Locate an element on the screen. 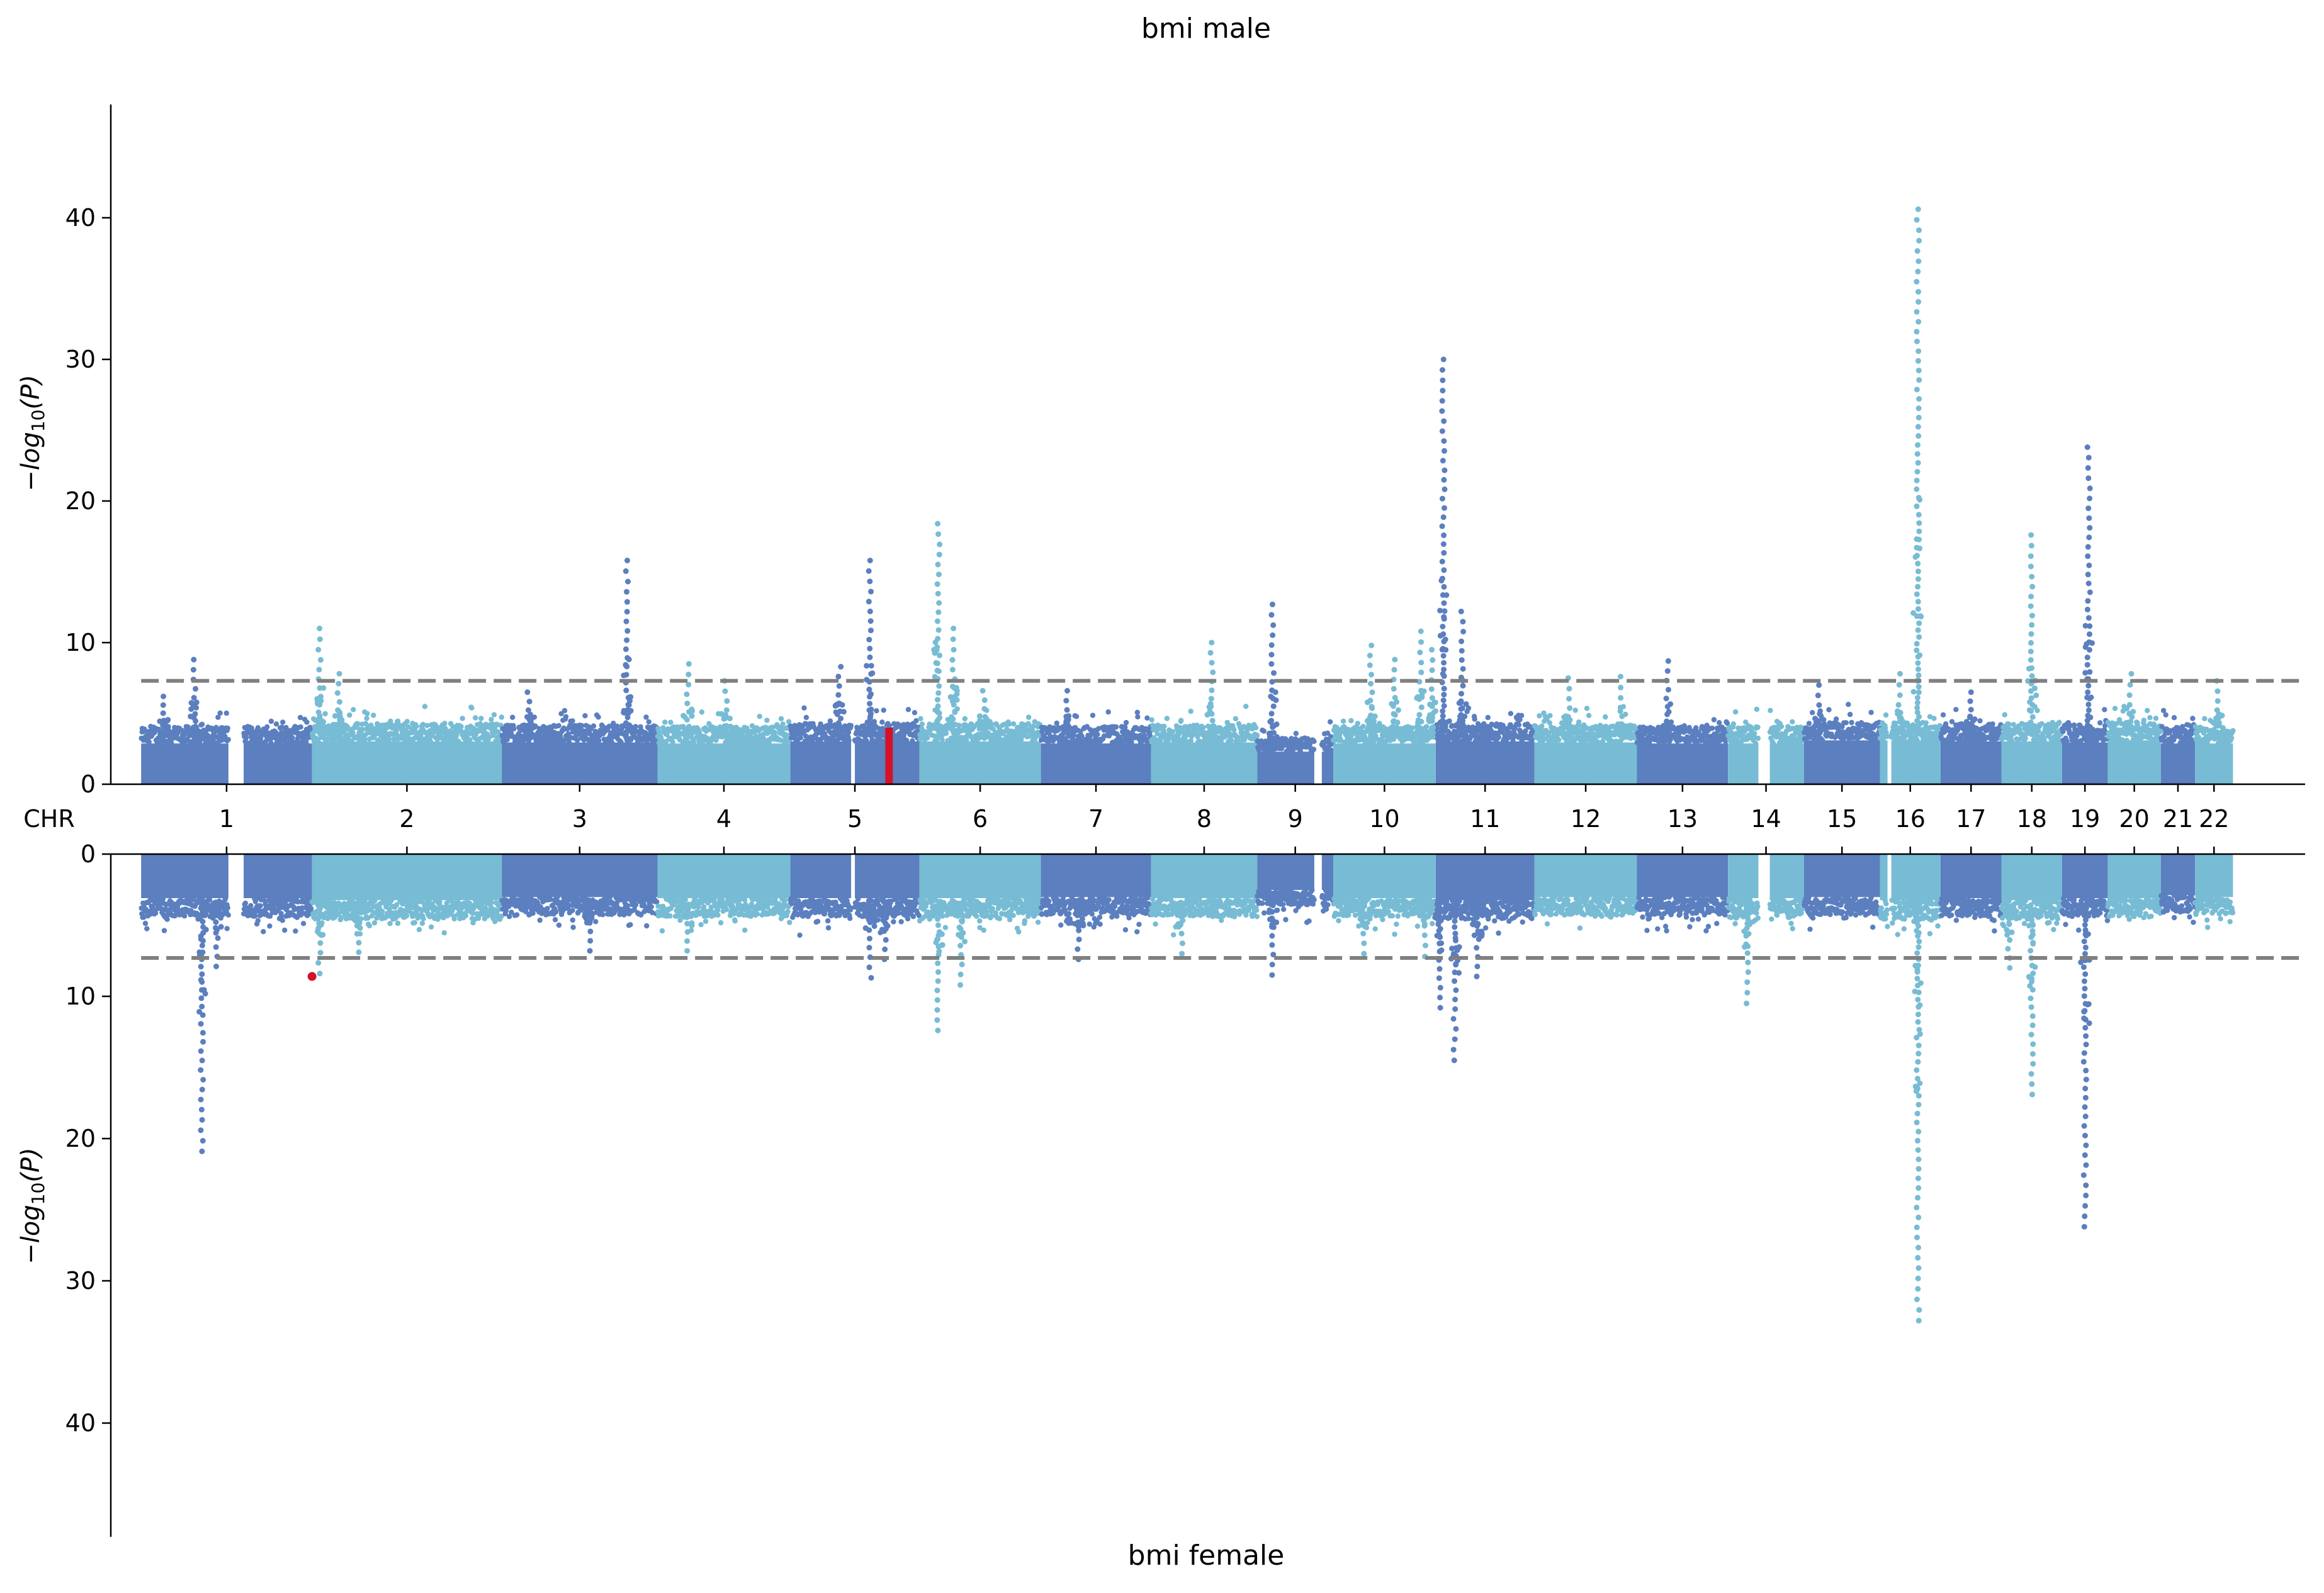 The height and width of the screenshot is (1593, 2324). bottom-title: bmi female is located at coordinates (1206, 1556).